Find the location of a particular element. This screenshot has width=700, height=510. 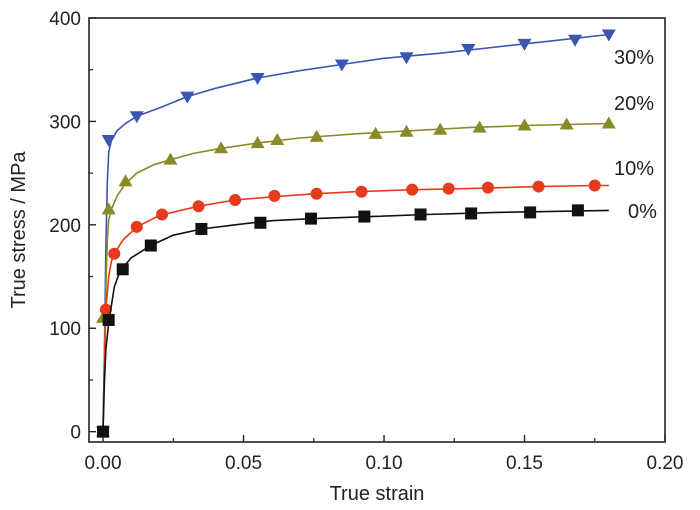

series-labels: 30% 20% 10% 0% is located at coordinates (635, 135).